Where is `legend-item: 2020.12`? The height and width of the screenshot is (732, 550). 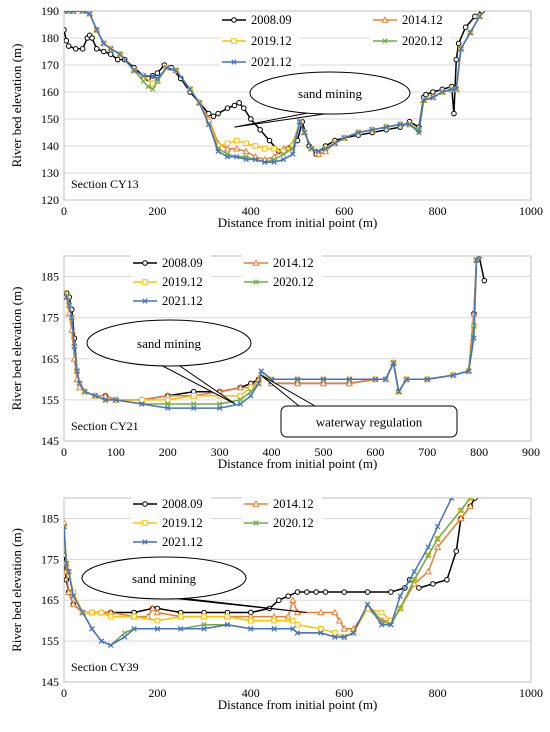 legend-item: 2020.12 is located at coordinates (282, 522).